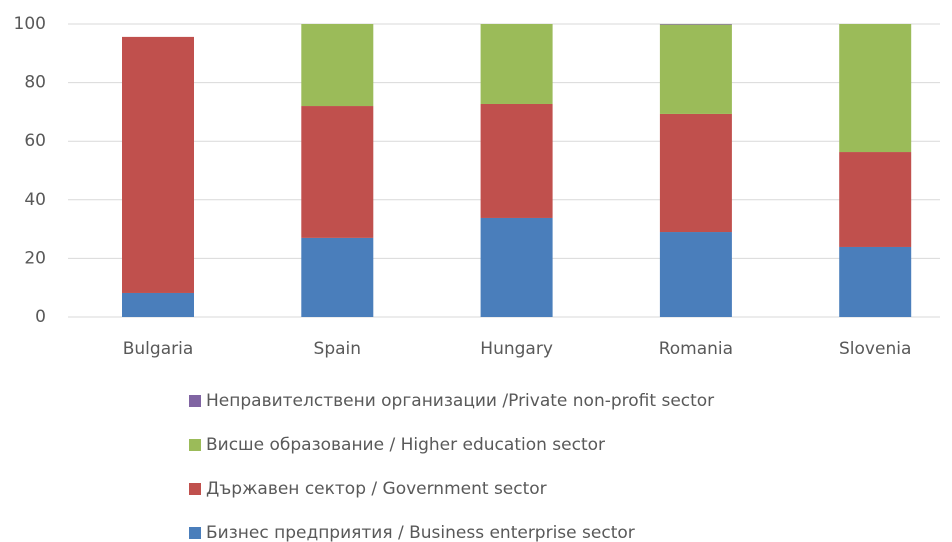 The height and width of the screenshot is (542, 952). I want to click on x-tick-label: Bulgaria, so click(158, 349).